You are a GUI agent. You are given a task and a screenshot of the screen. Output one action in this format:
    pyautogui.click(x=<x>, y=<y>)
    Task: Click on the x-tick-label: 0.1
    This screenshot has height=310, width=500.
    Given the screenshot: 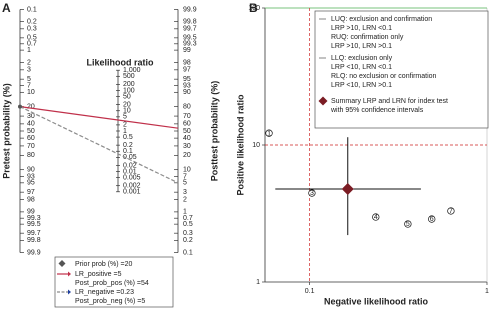 What is the action you would take?
    pyautogui.click(x=310, y=291)
    